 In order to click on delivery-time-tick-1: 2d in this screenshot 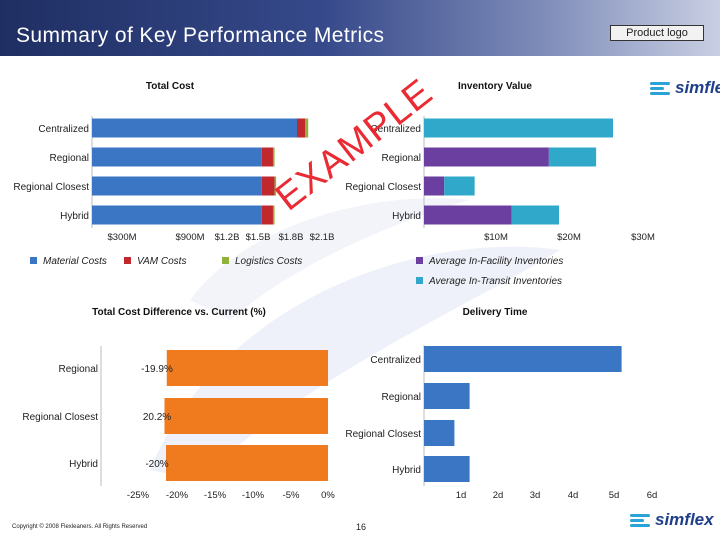, I will do `click(498, 495)`.